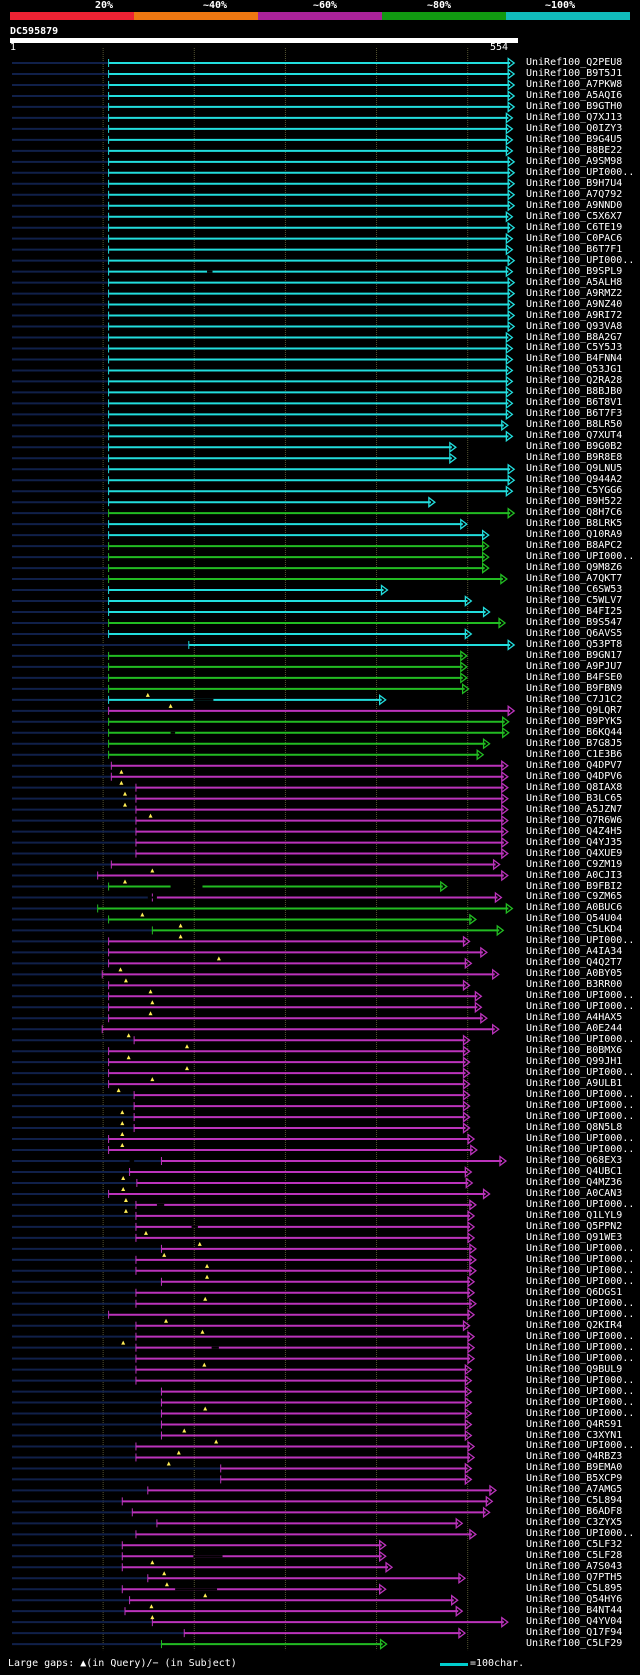  I want to click on hit-label: UniRef100_B8APC2, so click(574, 546).